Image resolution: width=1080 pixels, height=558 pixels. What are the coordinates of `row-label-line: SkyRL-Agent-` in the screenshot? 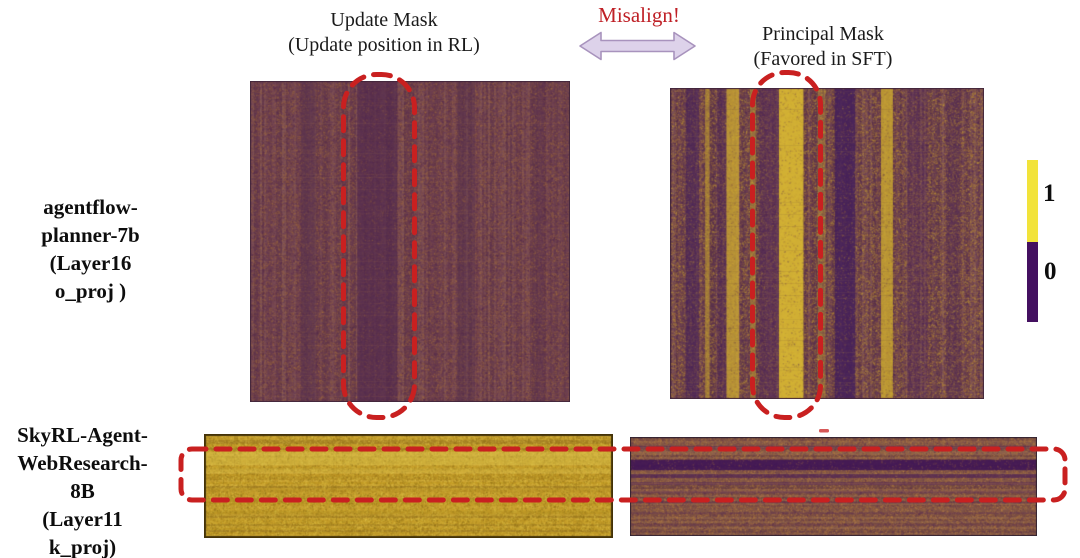 It's located at (82, 435).